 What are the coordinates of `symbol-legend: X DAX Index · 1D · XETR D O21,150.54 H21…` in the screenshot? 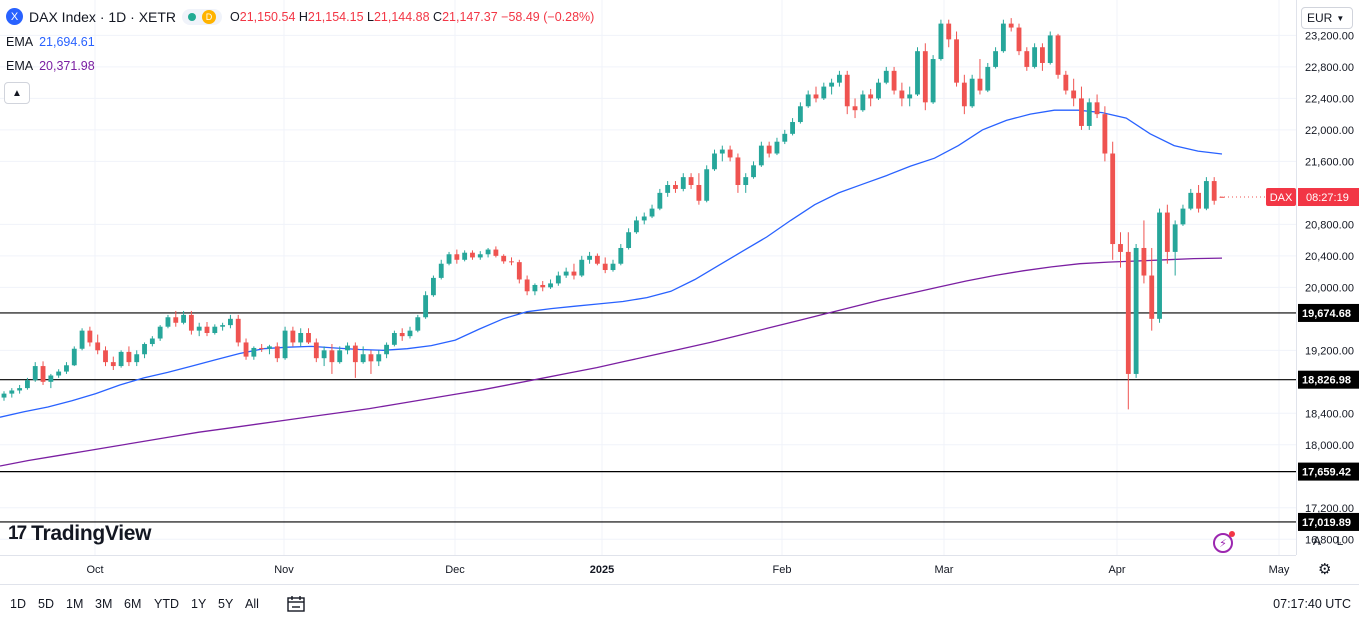 It's located at (300, 16).